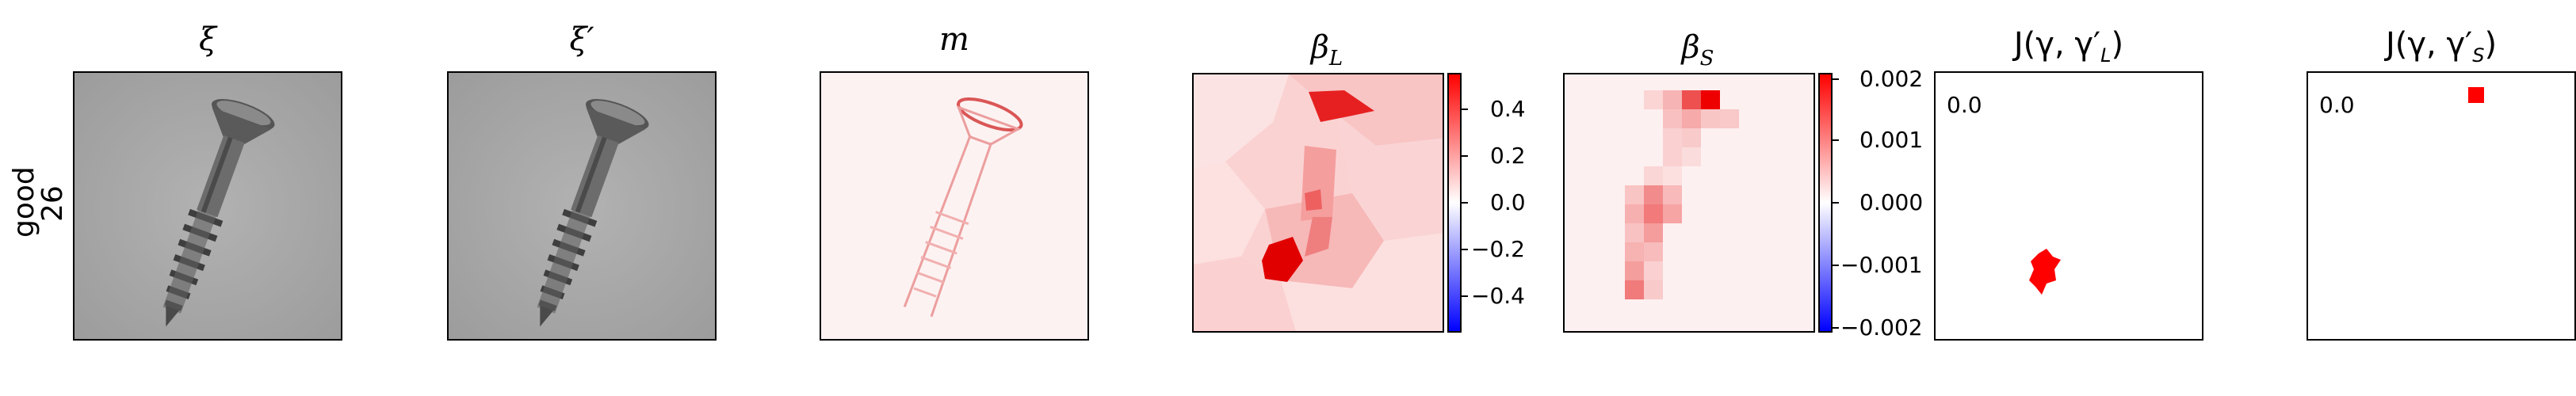 The width and height of the screenshot is (2576, 396). I want to click on colorbar-beta-s, so click(1826, 203).